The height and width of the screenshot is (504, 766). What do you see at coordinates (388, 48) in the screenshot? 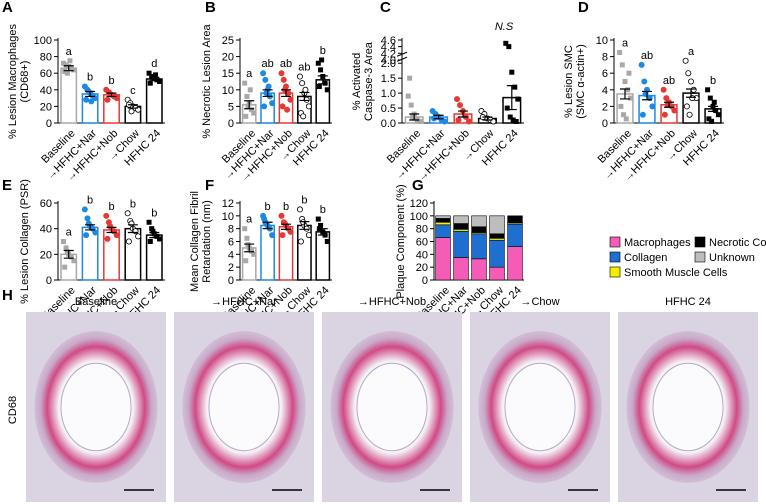
I see `y-tick-label: 4.4` at bounding box center [388, 48].